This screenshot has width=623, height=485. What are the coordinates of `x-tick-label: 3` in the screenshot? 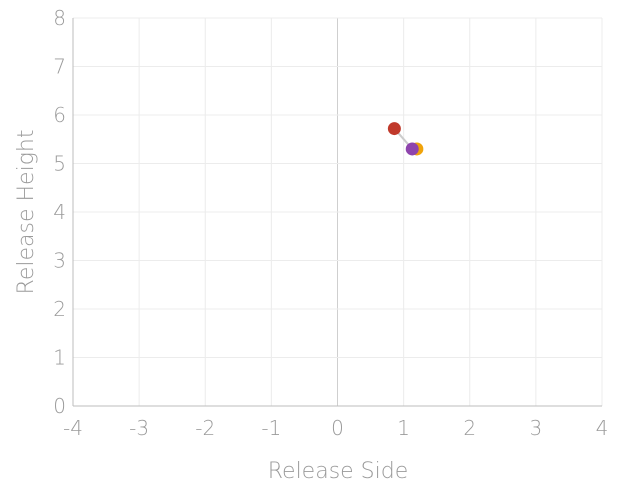 It's located at (536, 428).